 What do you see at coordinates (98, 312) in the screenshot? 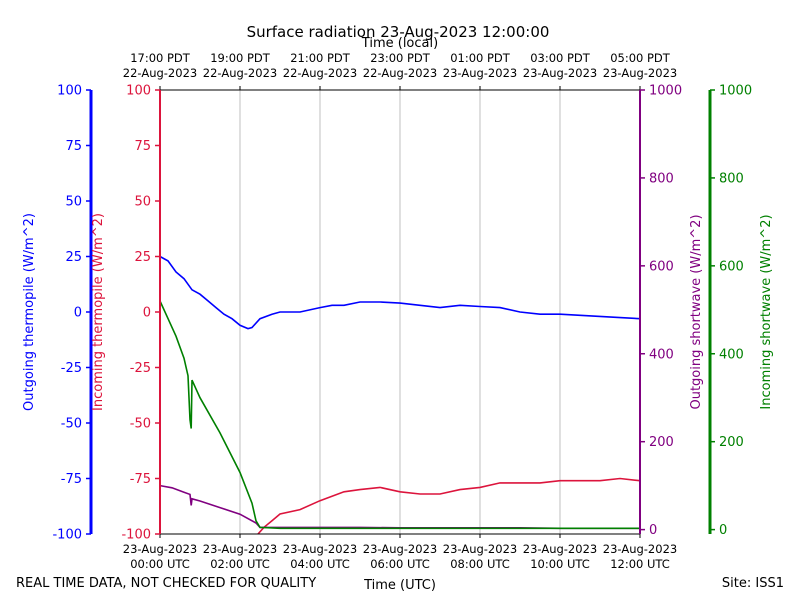
I see `y-axis-label-in_thermo: Incoming thermopile (W/m^2)` at bounding box center [98, 312].